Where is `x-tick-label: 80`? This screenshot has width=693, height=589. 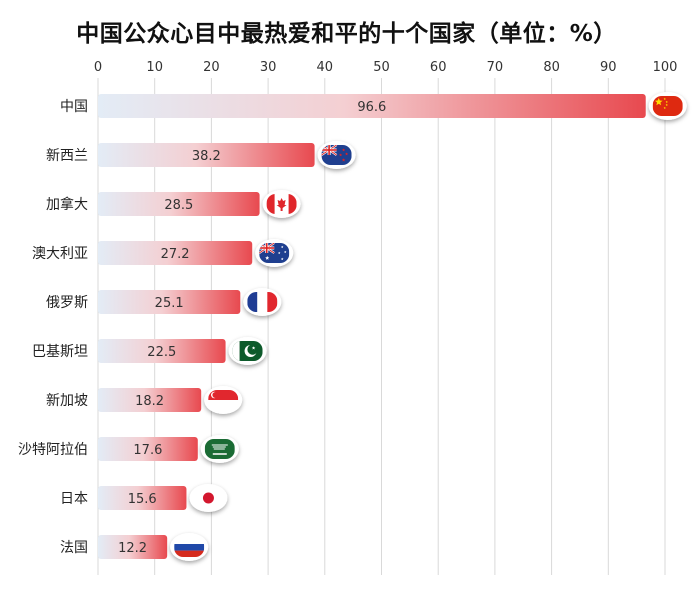
x-tick-label: 80 is located at coordinates (551, 67).